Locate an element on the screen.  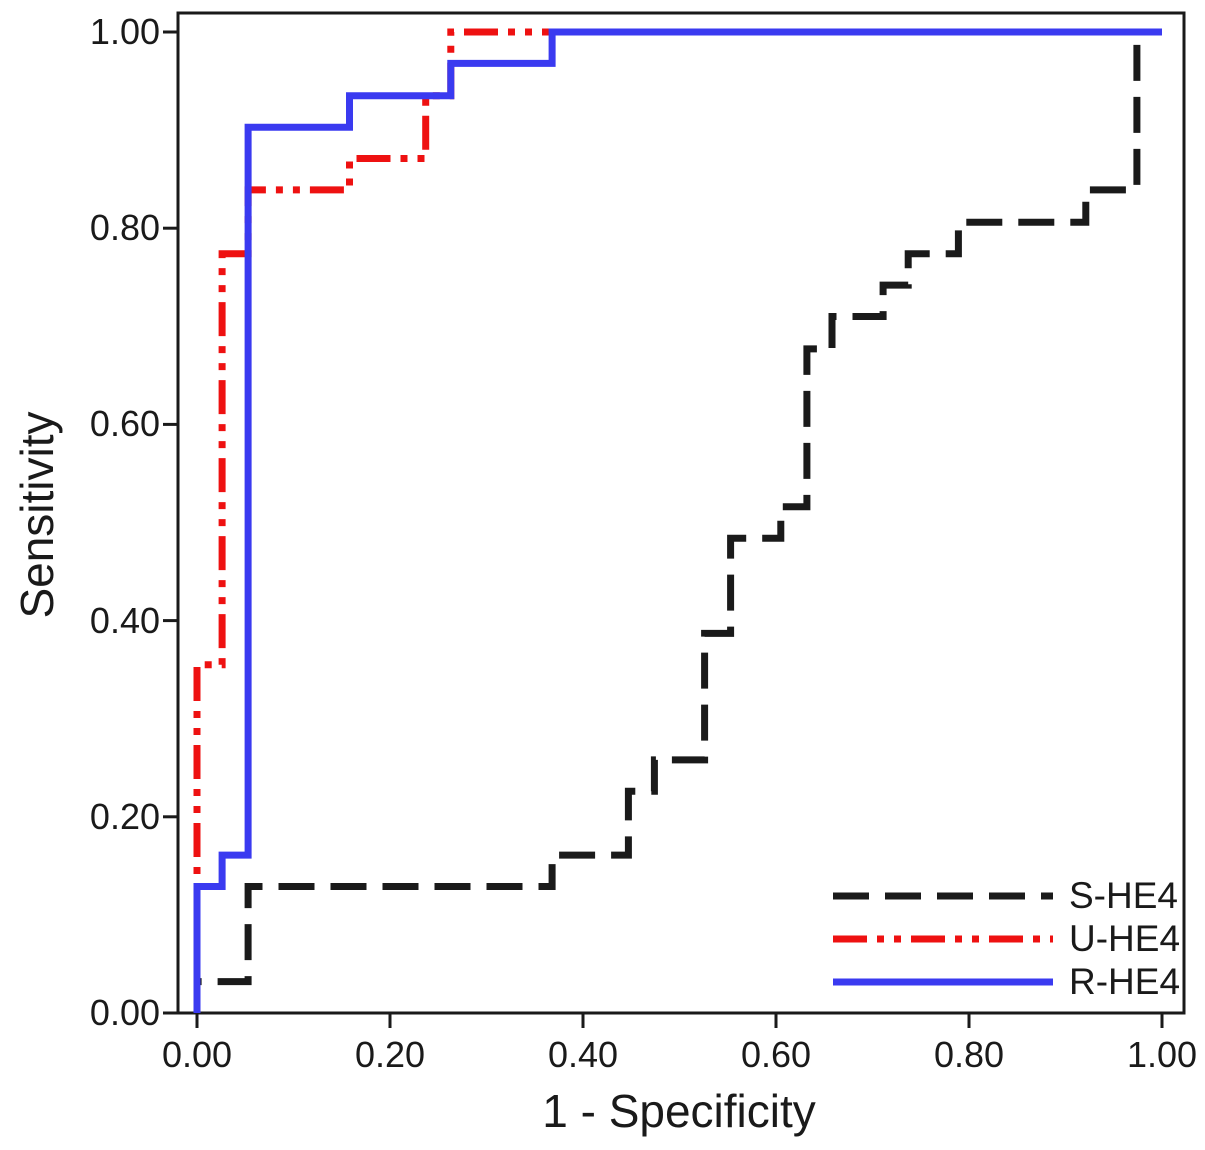
y-tick-label: 0.20 is located at coordinates (124, 816).